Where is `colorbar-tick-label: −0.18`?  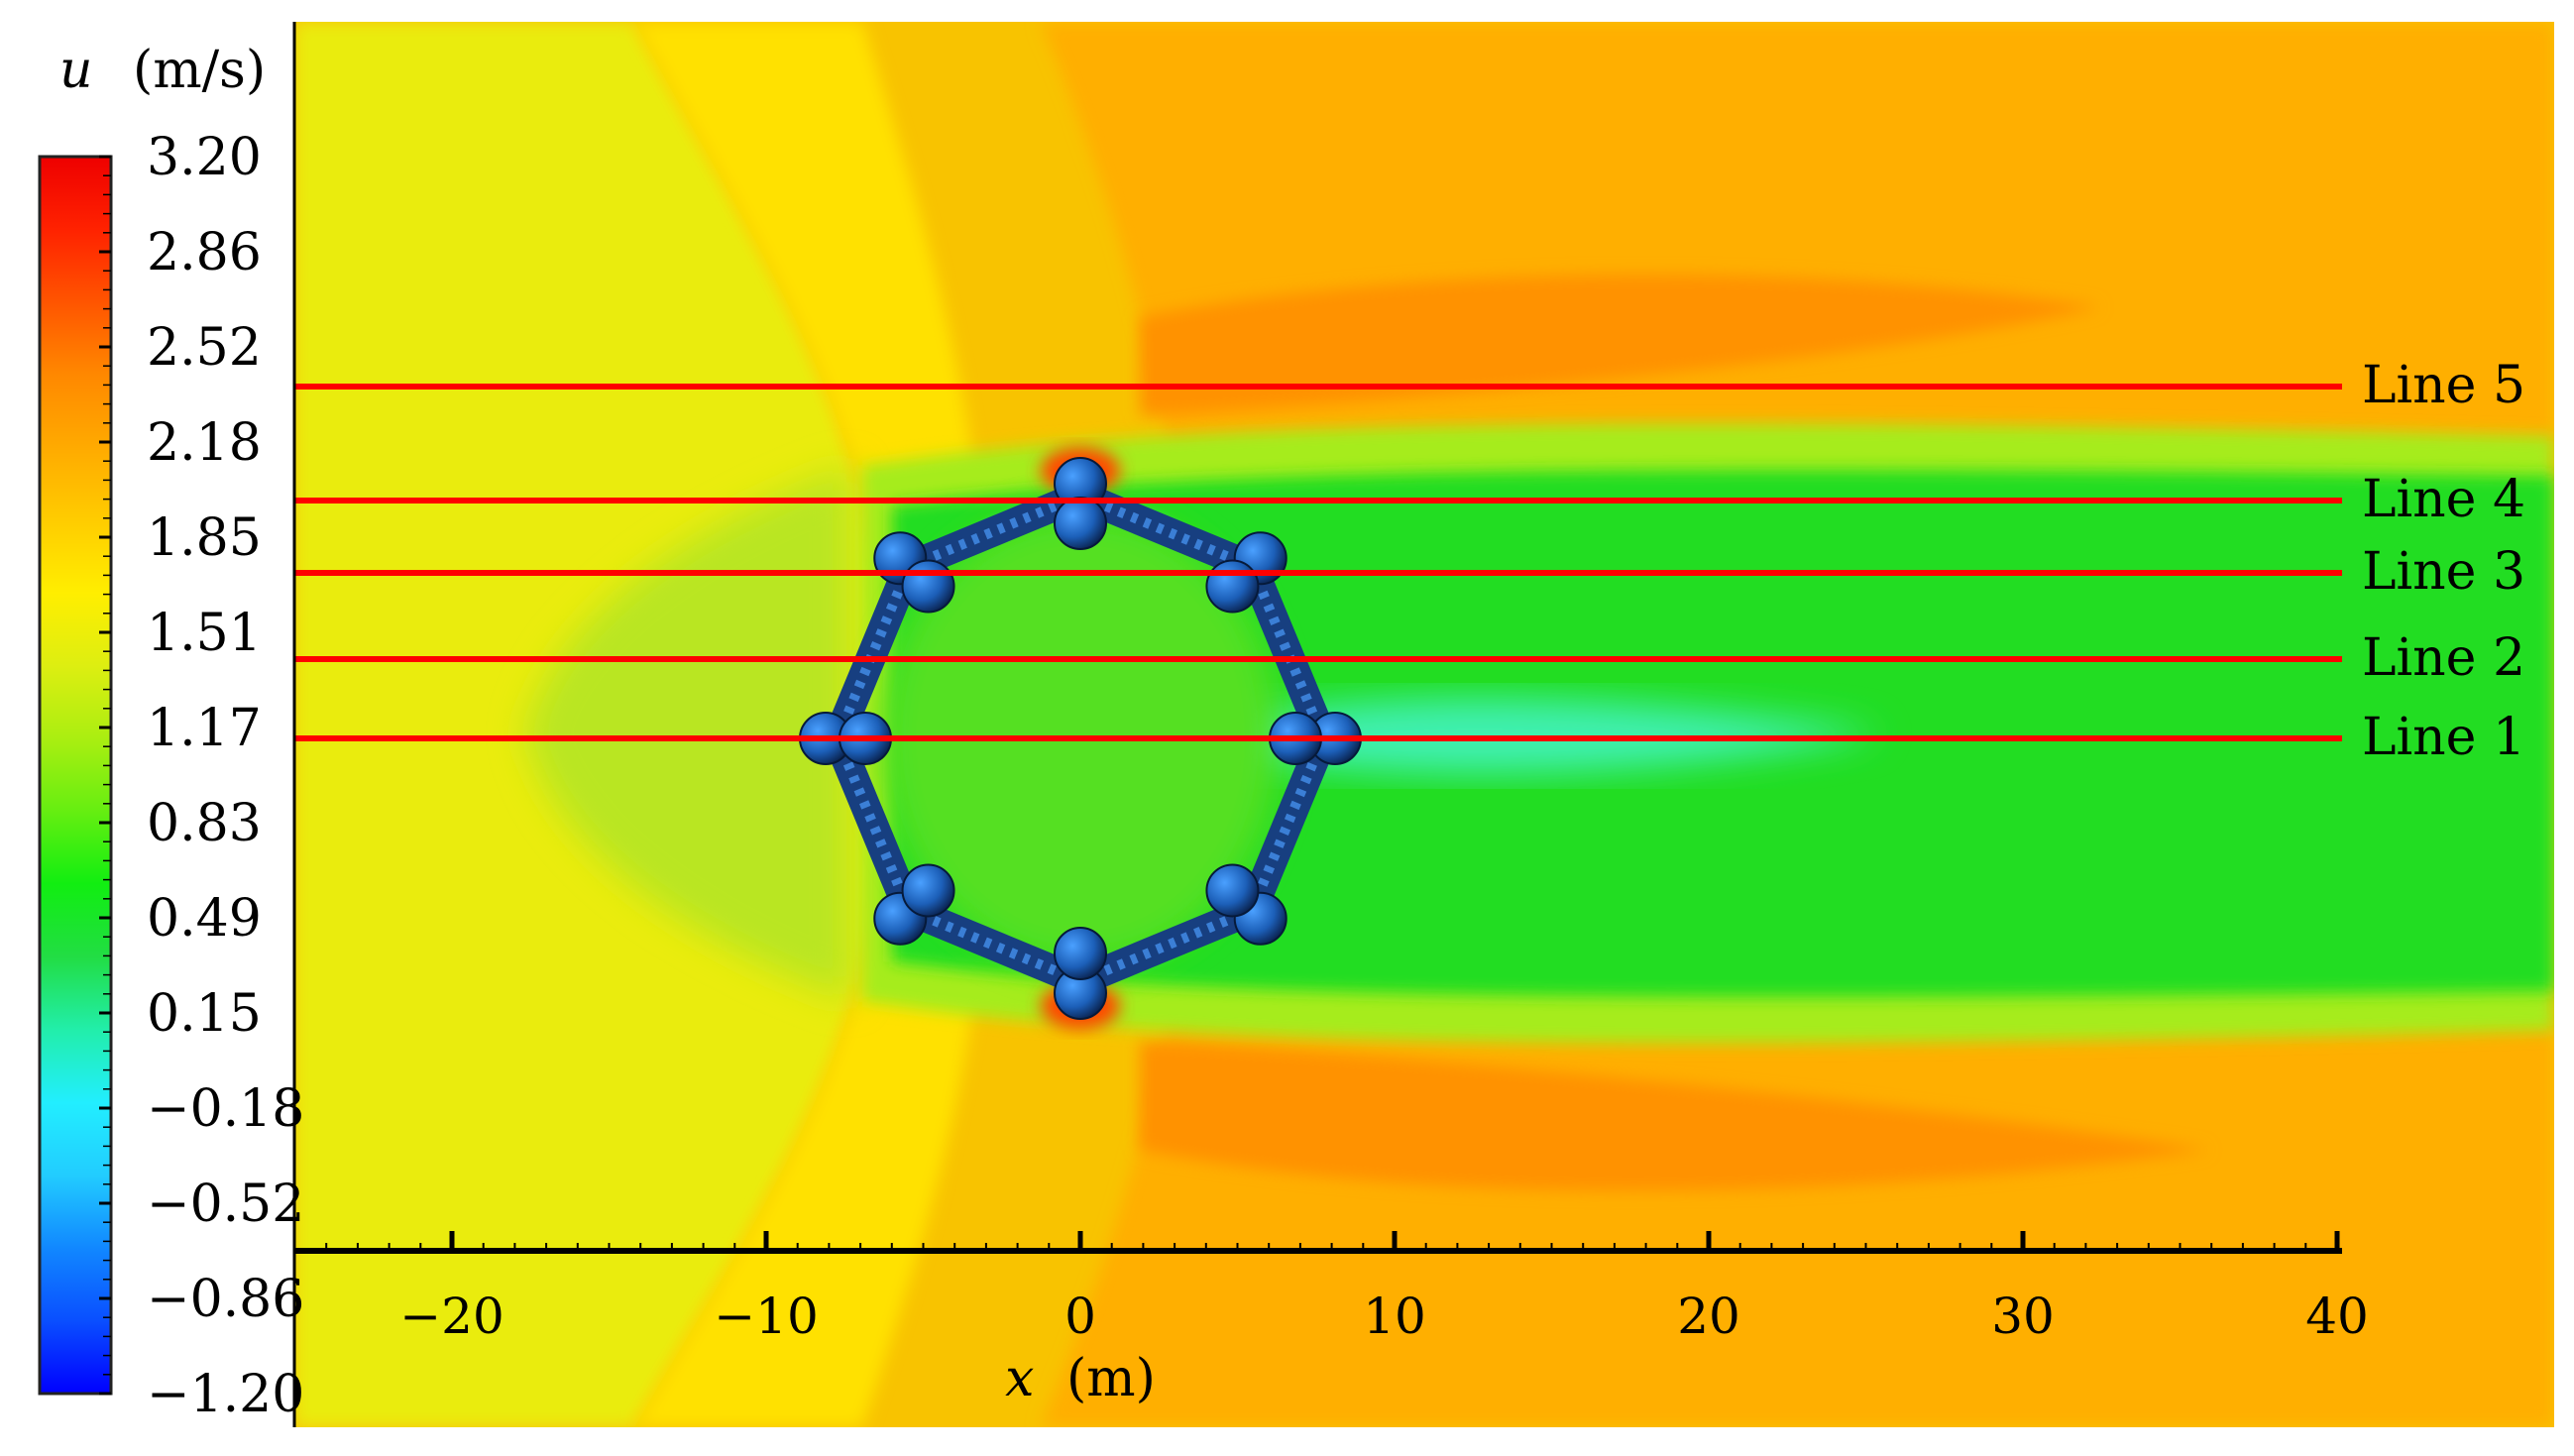
colorbar-tick-label: −0.18 is located at coordinates (225, 1109).